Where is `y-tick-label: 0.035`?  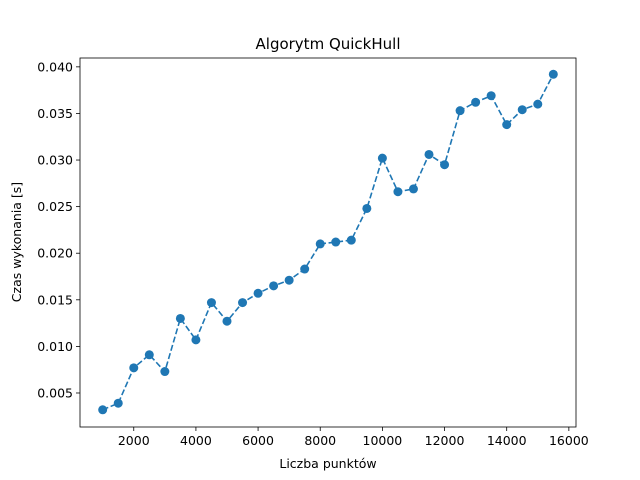
y-tick-label: 0.035 is located at coordinates (55, 113).